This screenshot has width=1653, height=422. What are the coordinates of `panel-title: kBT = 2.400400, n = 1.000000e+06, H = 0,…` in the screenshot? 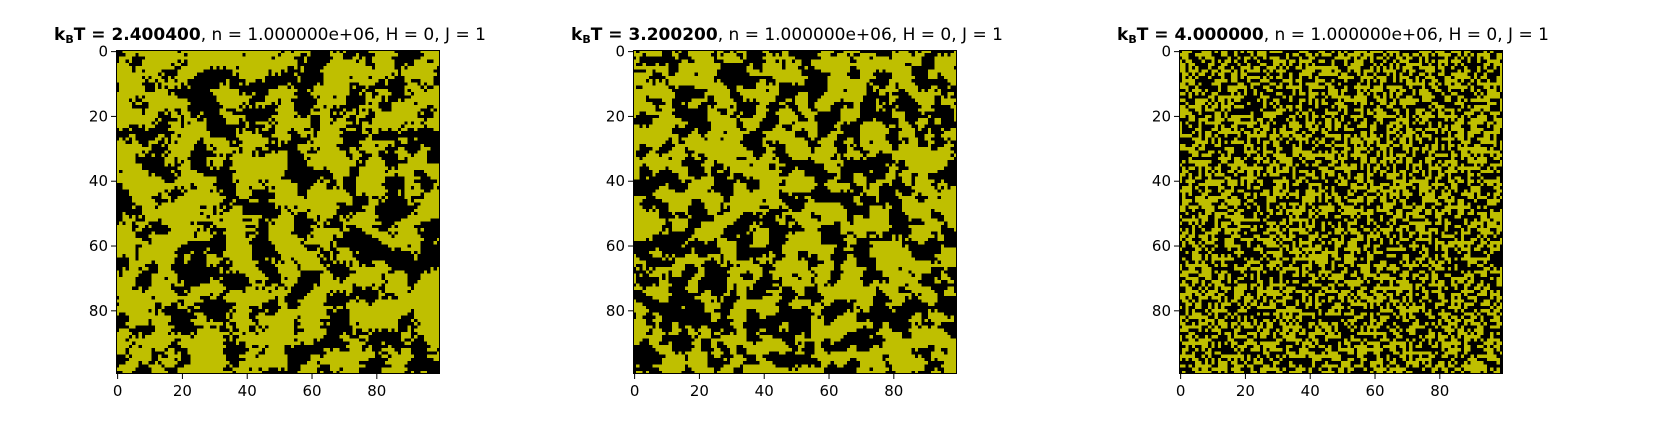 It's located at (270, 35).